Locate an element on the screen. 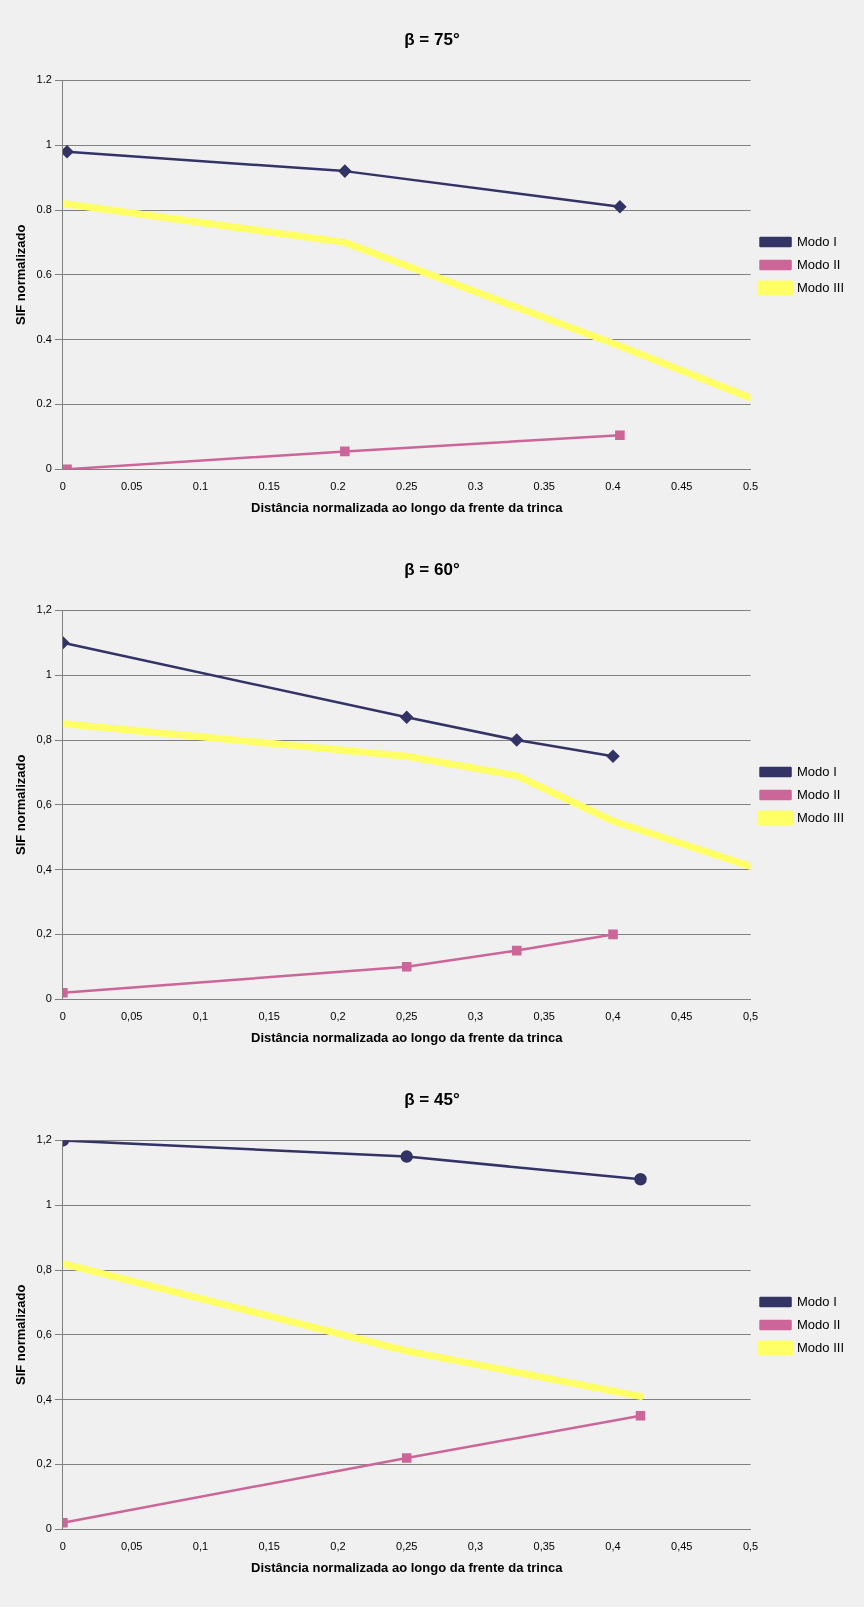 This screenshot has height=1607, width=864. x-tick-label: 0.45 is located at coordinates (682, 485).